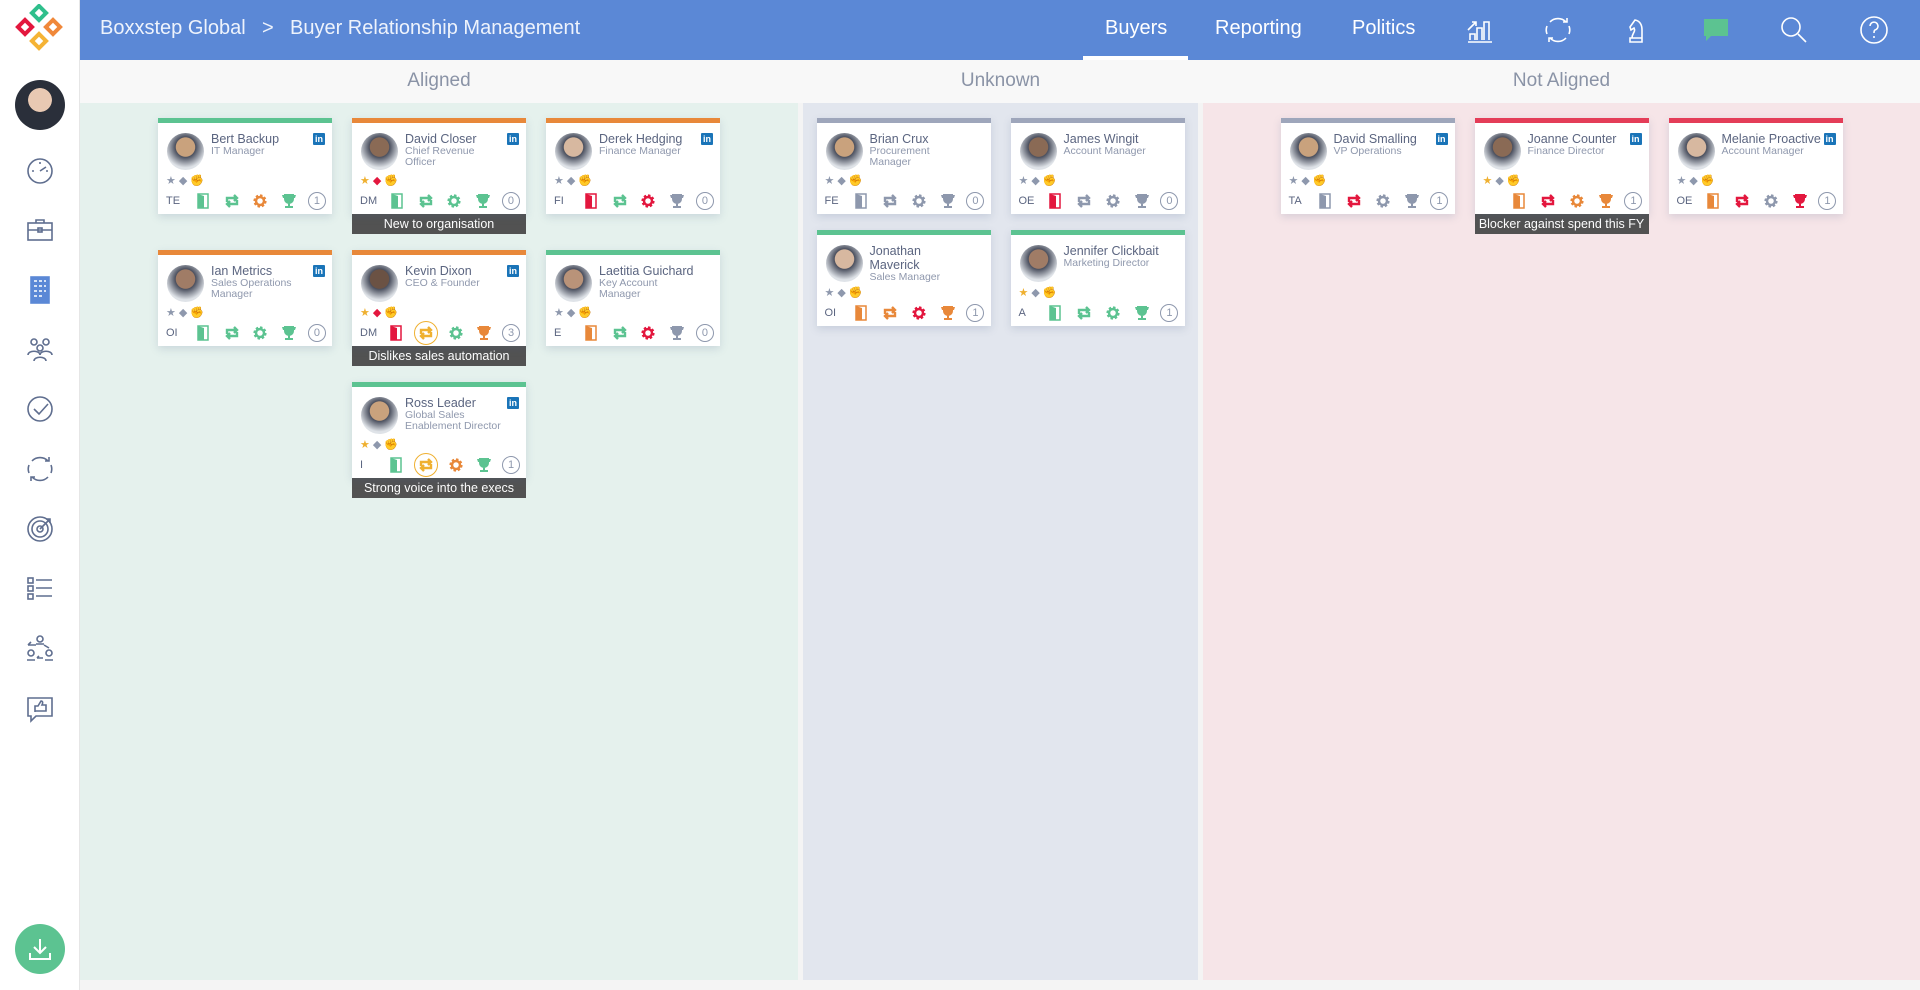 This screenshot has height=990, width=1920. What do you see at coordinates (40, 709) in the screenshot?
I see `sidebar-item-feedback-thumb` at bounding box center [40, 709].